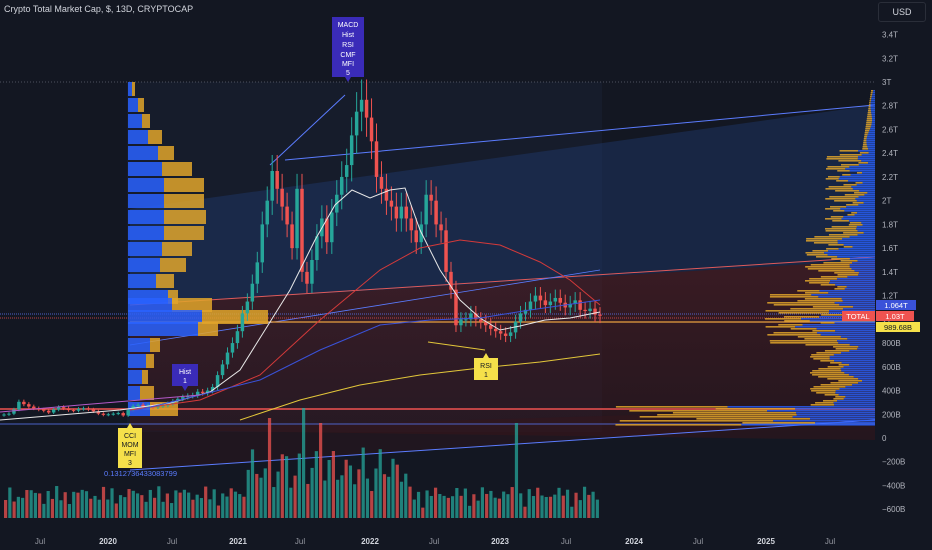 The width and height of the screenshot is (932, 550). I want to click on ma-blue, so click(365, 356).